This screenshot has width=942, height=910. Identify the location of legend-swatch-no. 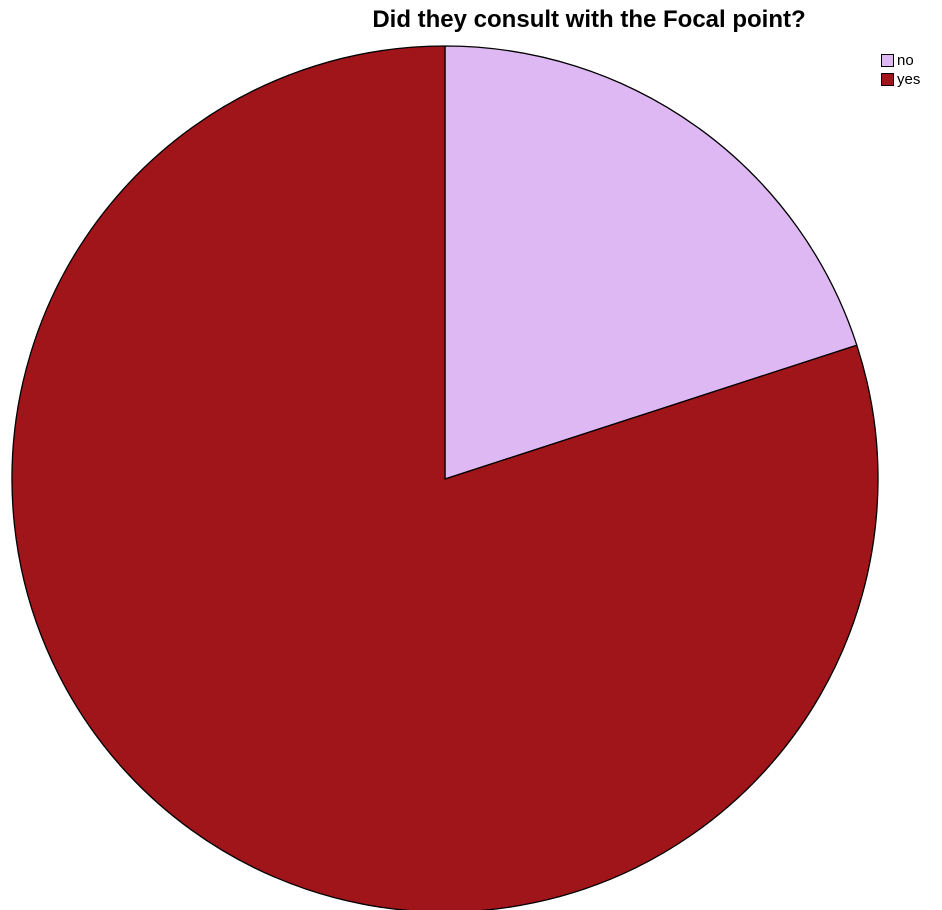
(887, 60).